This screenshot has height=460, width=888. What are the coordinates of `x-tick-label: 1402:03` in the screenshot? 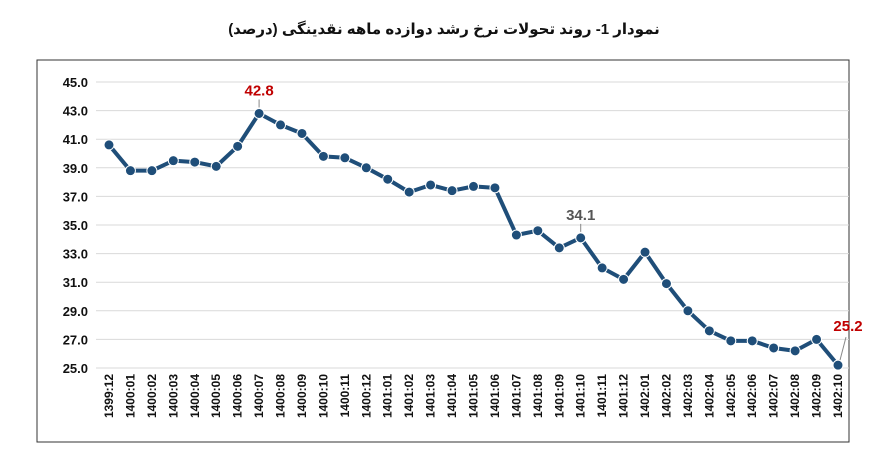 It's located at (688, 396).